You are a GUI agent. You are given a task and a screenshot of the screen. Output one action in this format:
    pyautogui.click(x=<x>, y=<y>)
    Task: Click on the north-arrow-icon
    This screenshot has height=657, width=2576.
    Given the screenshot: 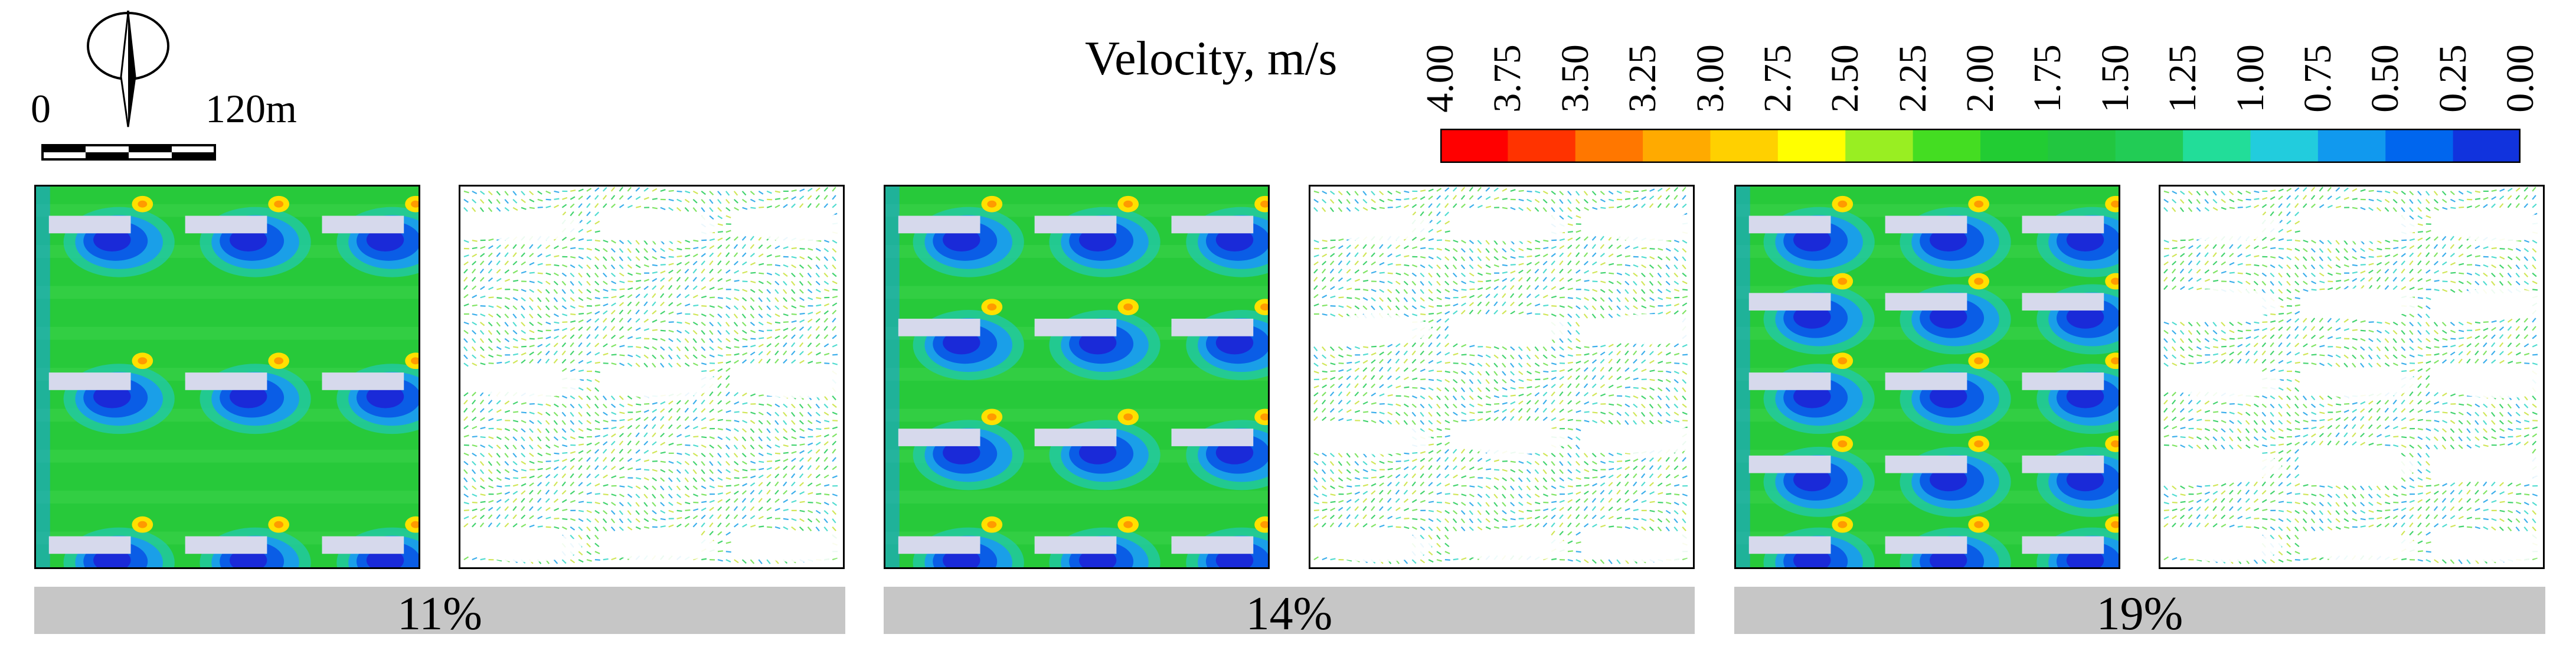 What is the action you would take?
    pyautogui.click(x=128, y=69)
    